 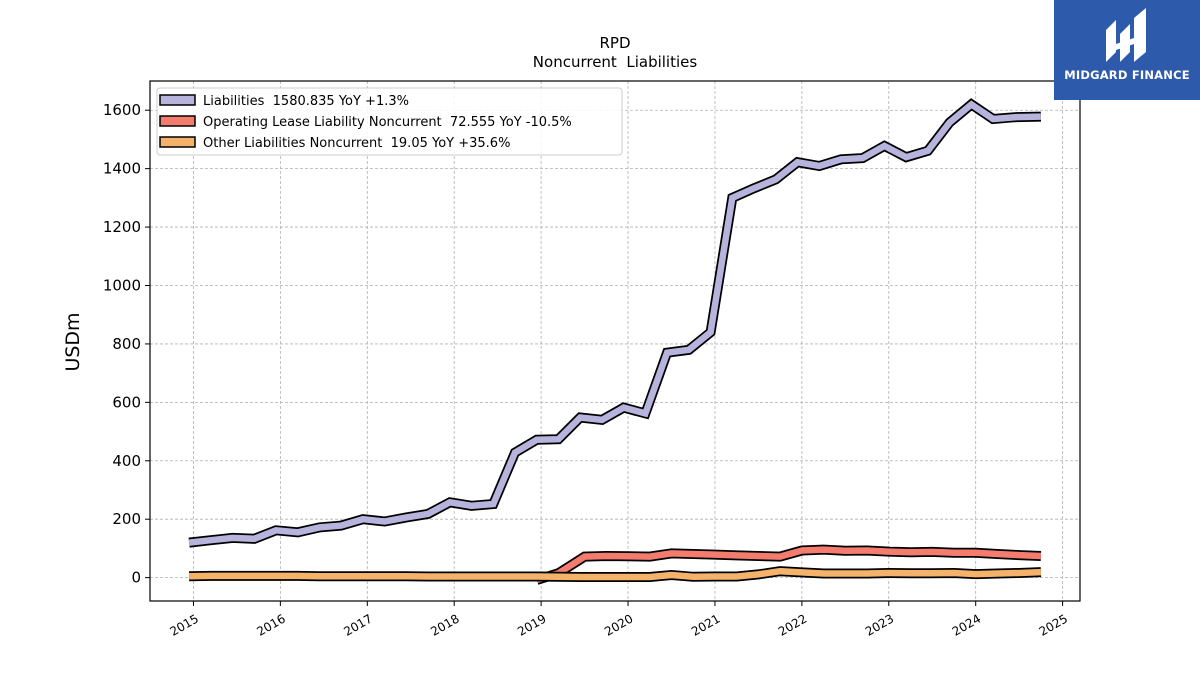 What do you see at coordinates (122, 285) in the screenshot?
I see `y-tick-label: 1000` at bounding box center [122, 285].